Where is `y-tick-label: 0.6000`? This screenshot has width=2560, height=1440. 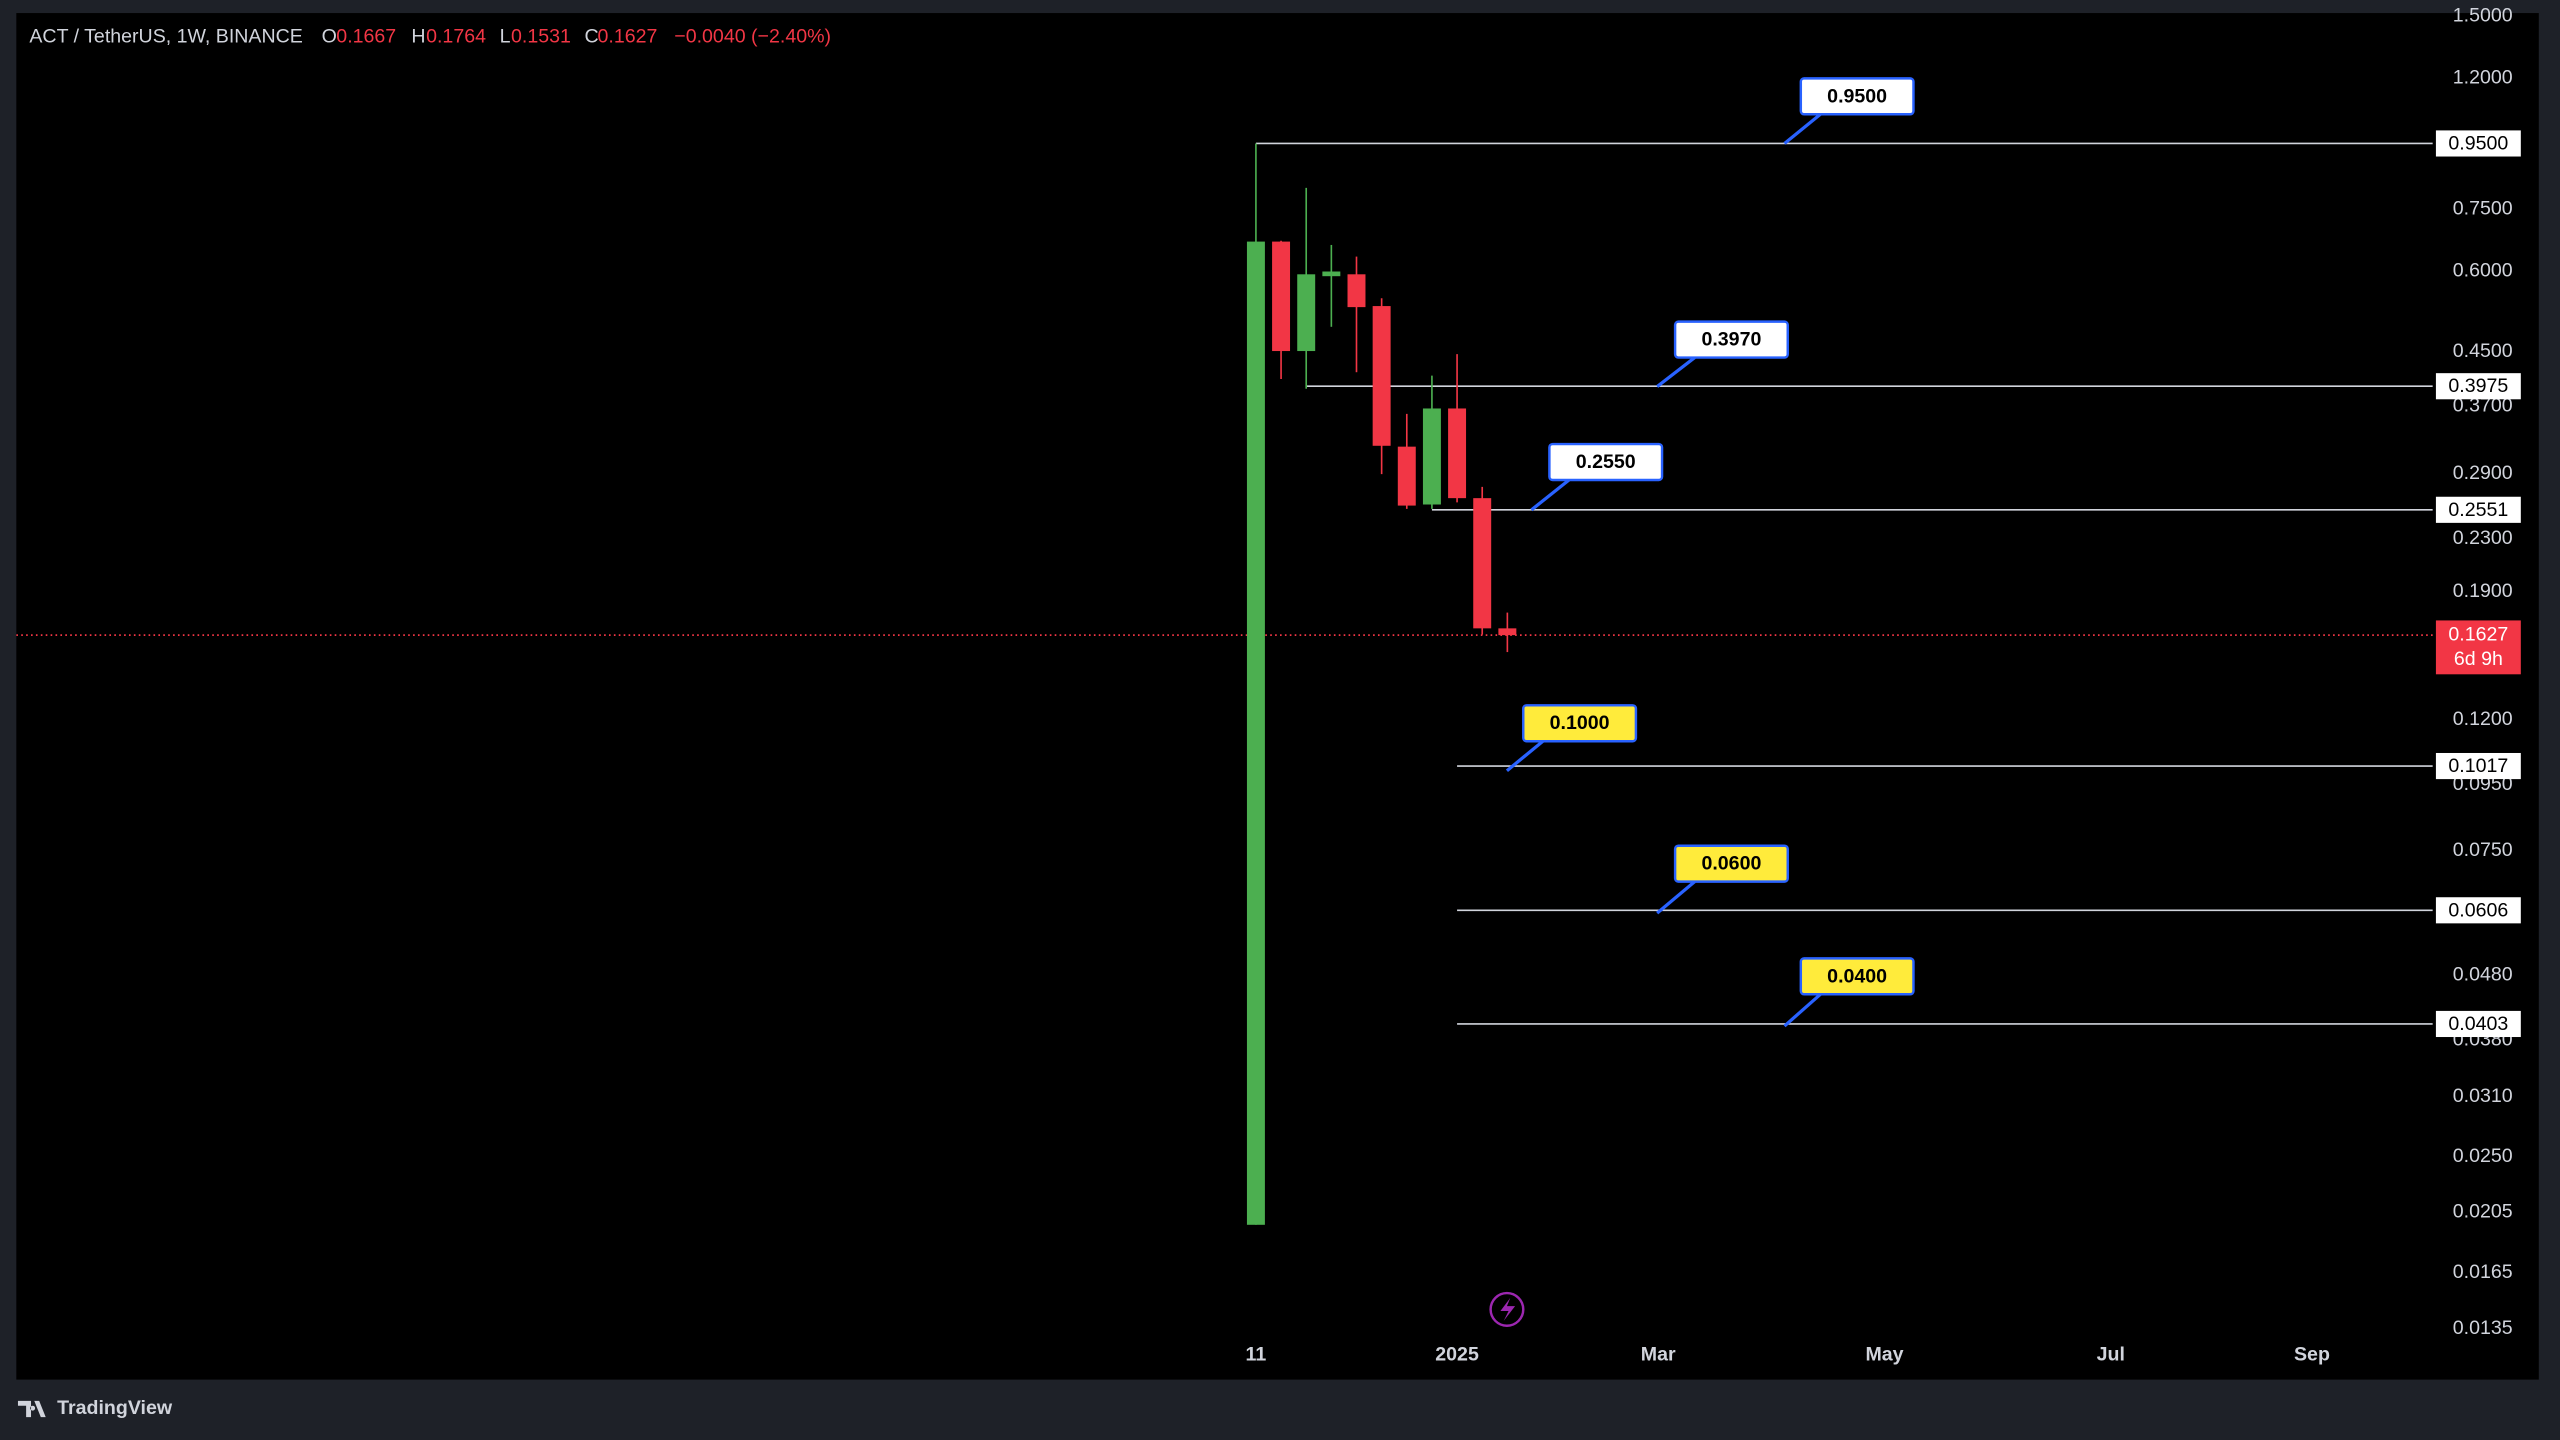 y-tick-label: 0.6000 is located at coordinates (2483, 271).